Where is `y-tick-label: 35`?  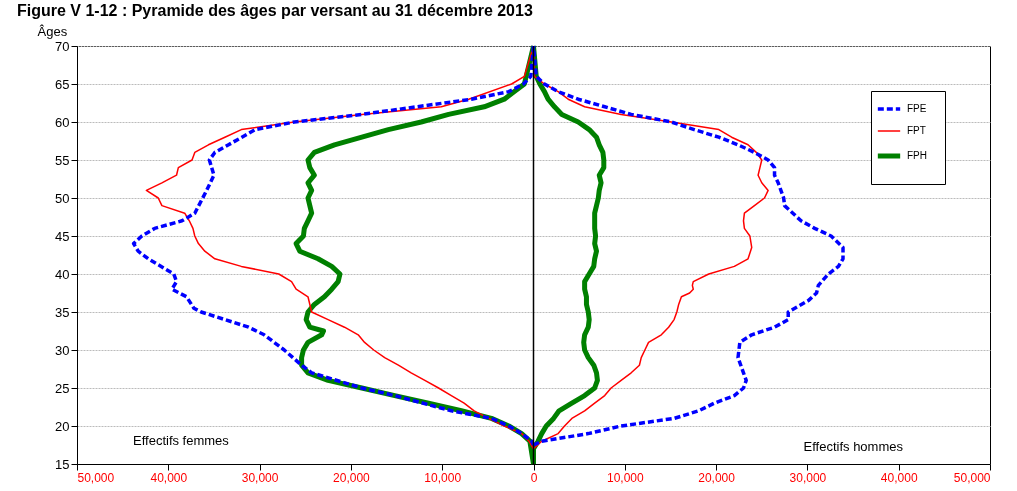
y-tick-label: 35 is located at coordinates (62, 312).